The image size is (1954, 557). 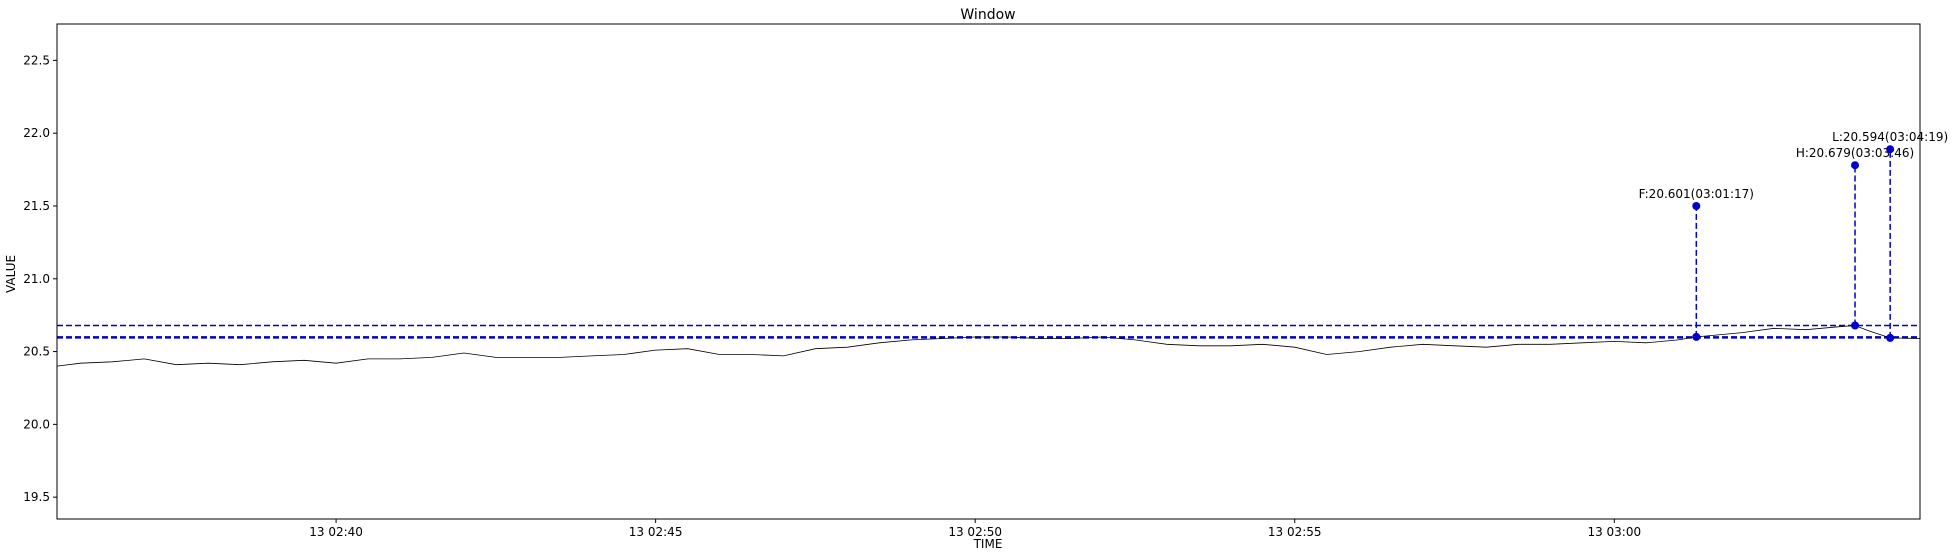 I want to click on x-axis: 13 02:40 13 02:45 13 02:50 13 02:55 13 03:00, so click(x=975, y=529).